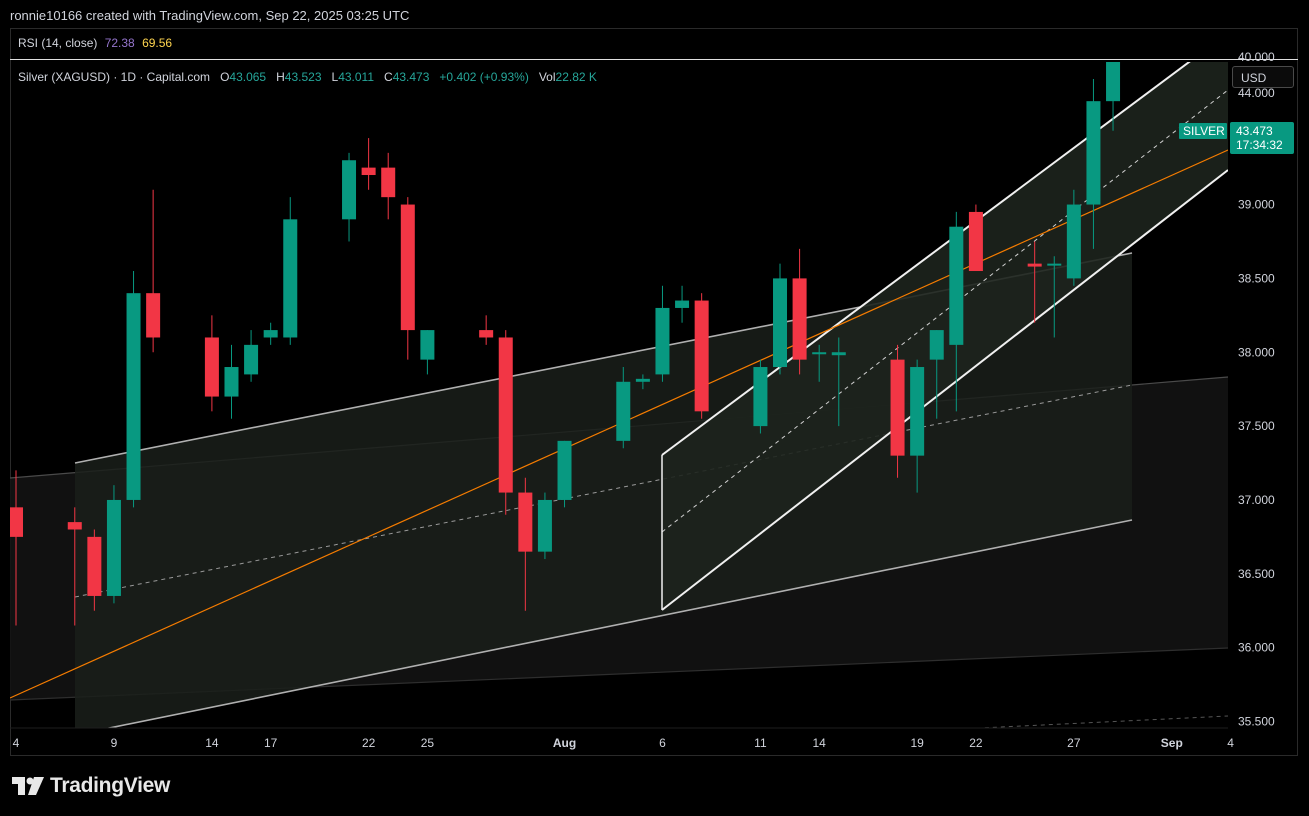  I want to click on price-tag-name: SILVER, so click(1204, 131).